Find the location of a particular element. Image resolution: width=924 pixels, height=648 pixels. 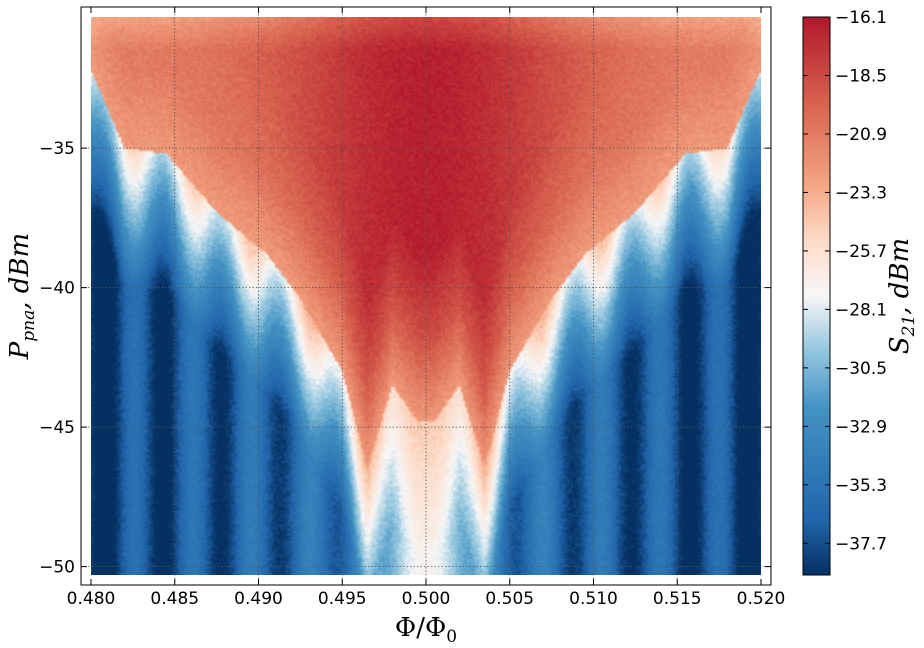

colorbar is located at coordinates (816, 296).